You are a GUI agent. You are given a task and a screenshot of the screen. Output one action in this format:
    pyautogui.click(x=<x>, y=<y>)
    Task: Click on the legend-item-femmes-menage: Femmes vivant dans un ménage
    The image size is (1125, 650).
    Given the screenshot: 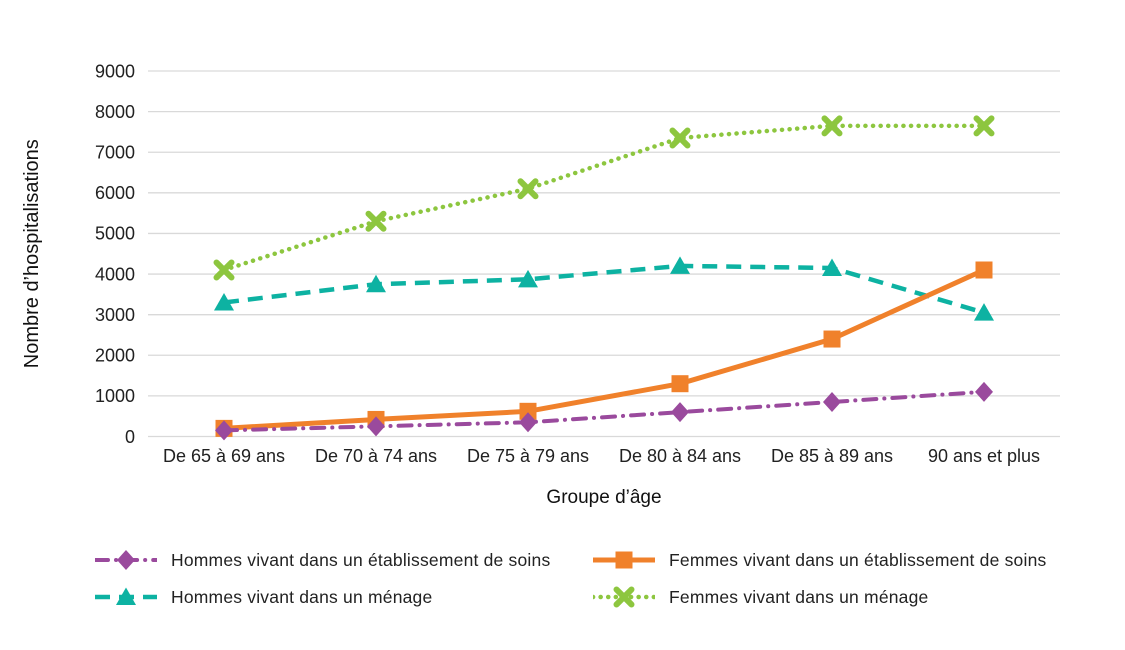 What is the action you would take?
    pyautogui.click(x=819, y=597)
    